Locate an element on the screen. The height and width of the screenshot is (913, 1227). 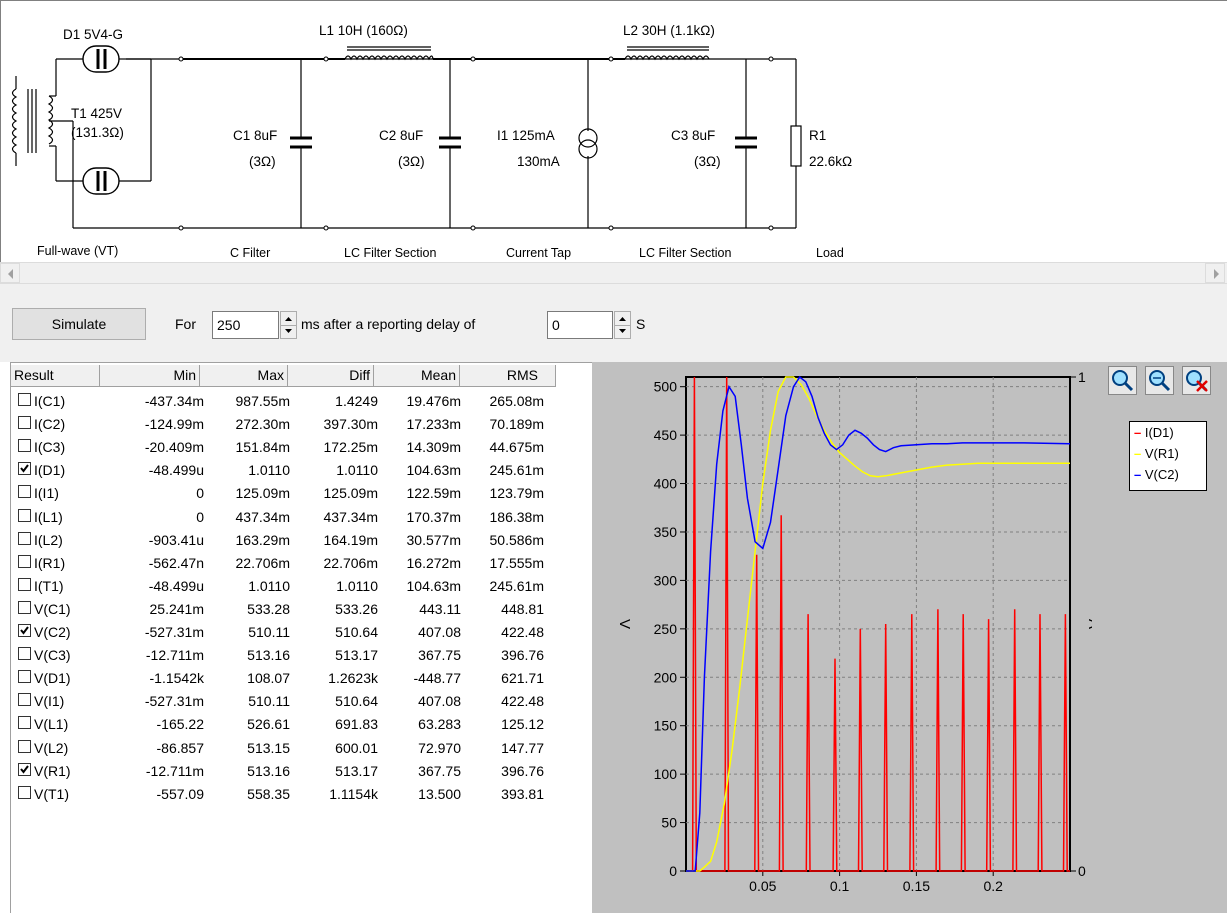
y-tick-label: 400 is located at coordinates (666, 484).